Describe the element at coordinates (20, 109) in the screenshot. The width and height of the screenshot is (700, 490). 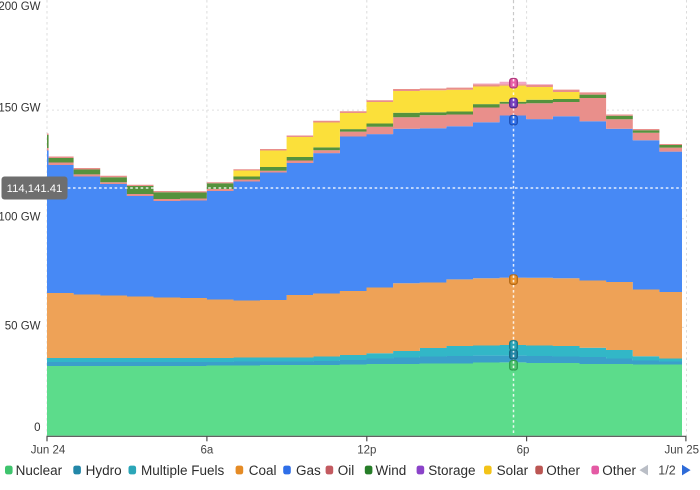
I see `svg-text: 150 GW` at that location.